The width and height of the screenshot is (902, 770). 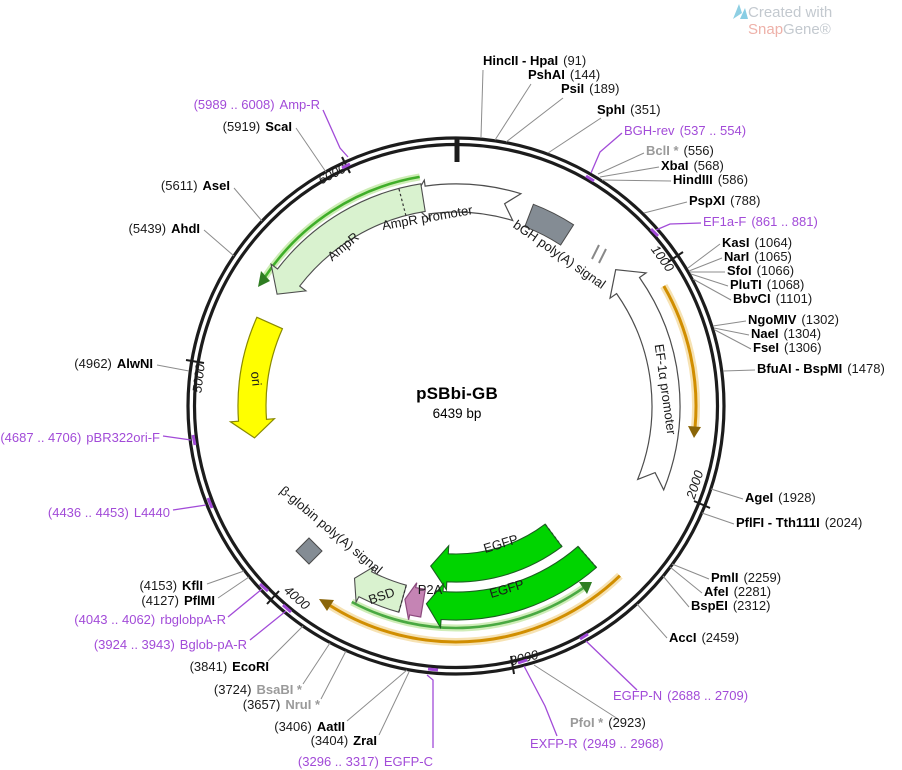 What do you see at coordinates (608, 722) in the screenshot?
I see `site-pfoi: PfoI * (2923)` at bounding box center [608, 722].